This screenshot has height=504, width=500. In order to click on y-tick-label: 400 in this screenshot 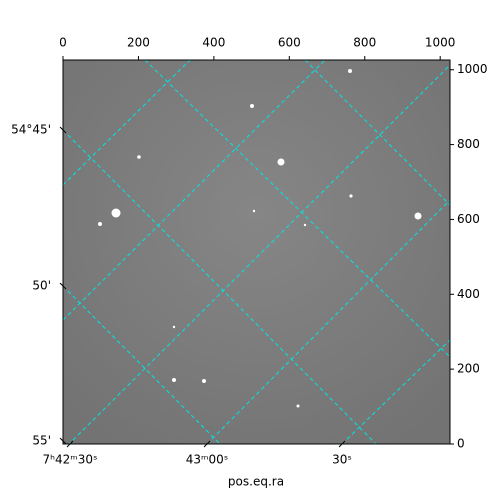, I will do `click(468, 294)`.